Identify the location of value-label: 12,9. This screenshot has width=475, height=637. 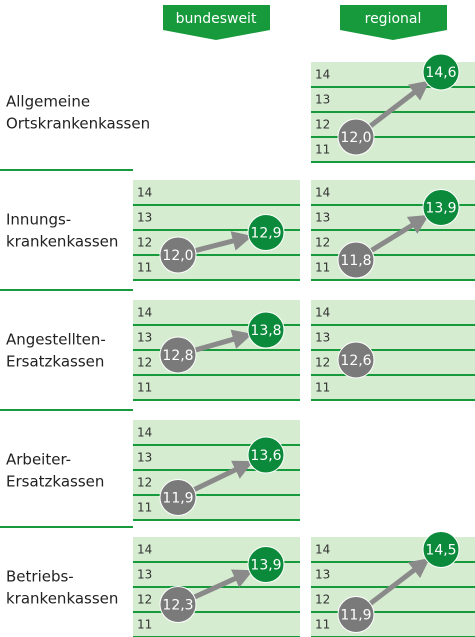
(265, 234).